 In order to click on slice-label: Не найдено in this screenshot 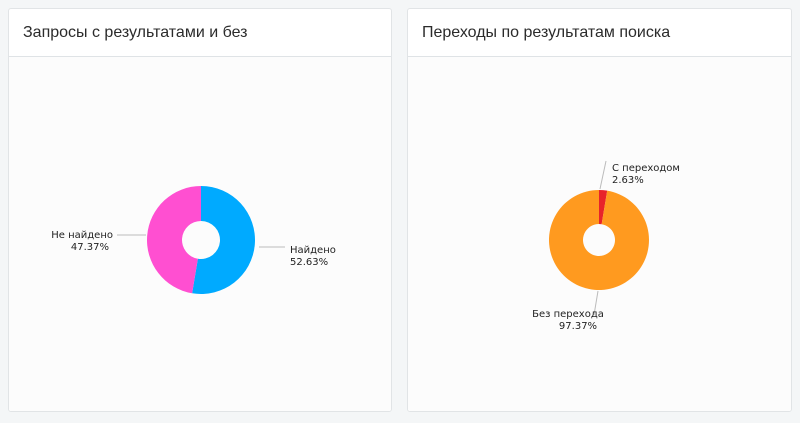, I will do `click(82, 235)`.